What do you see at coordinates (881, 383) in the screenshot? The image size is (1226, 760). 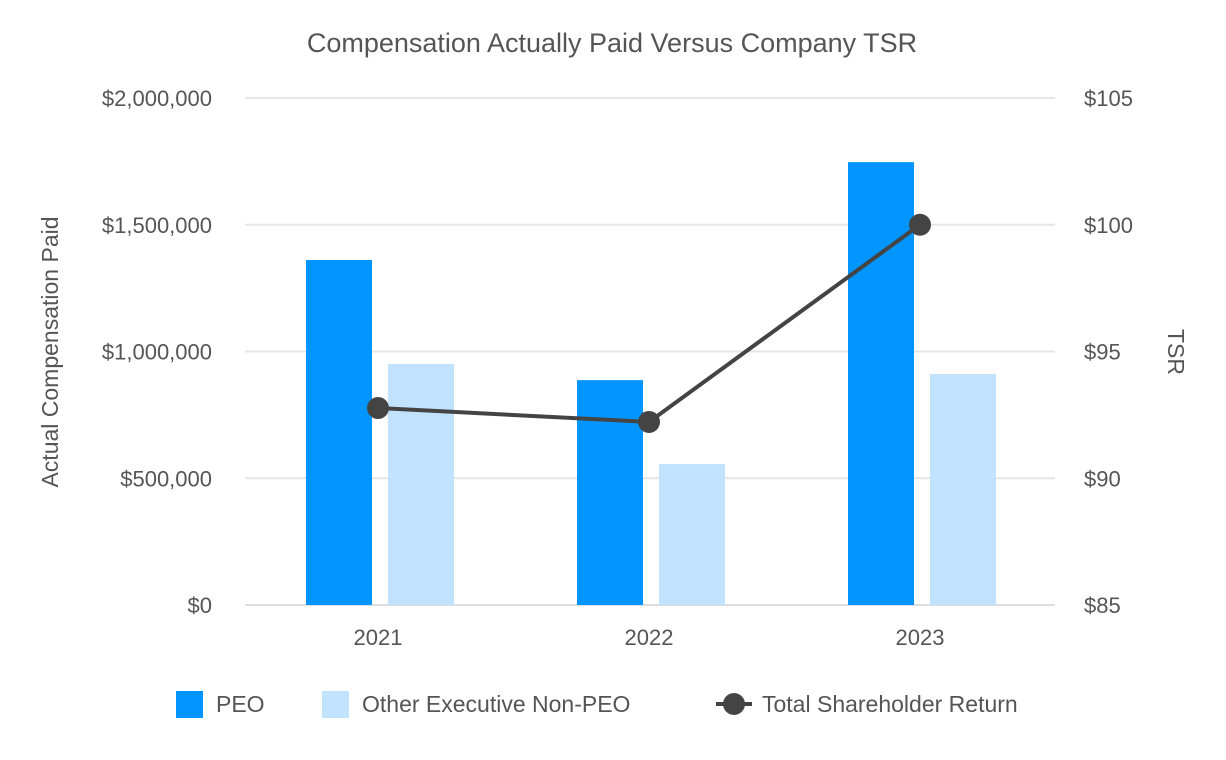 I see `bar-peo-2023` at bounding box center [881, 383].